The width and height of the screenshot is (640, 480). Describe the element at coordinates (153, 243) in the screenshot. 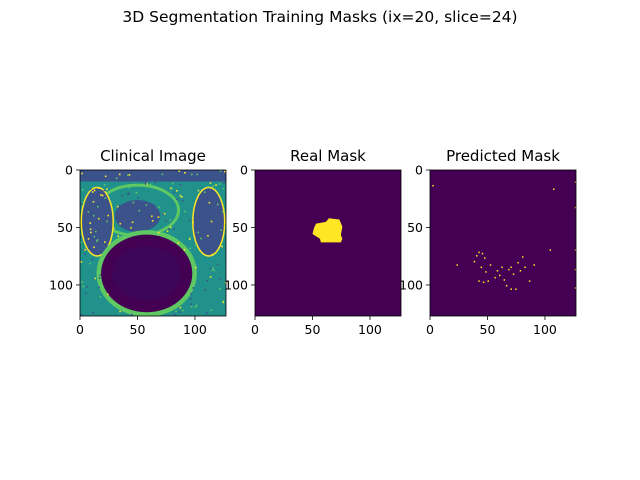

I see `clinical-image-frame` at that location.